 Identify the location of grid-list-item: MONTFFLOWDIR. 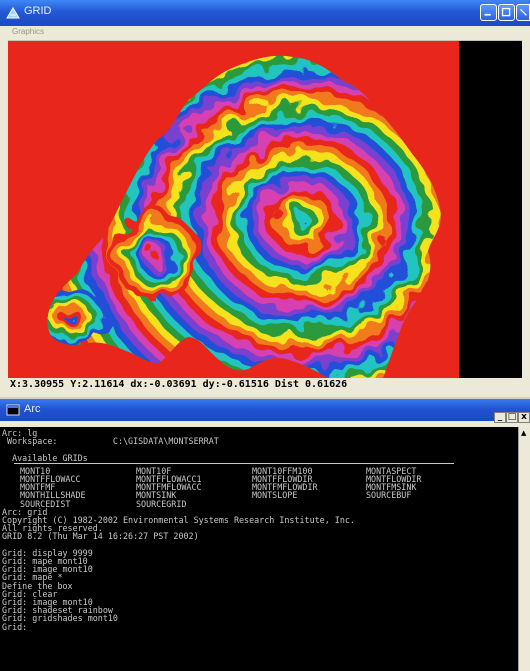
(282, 478).